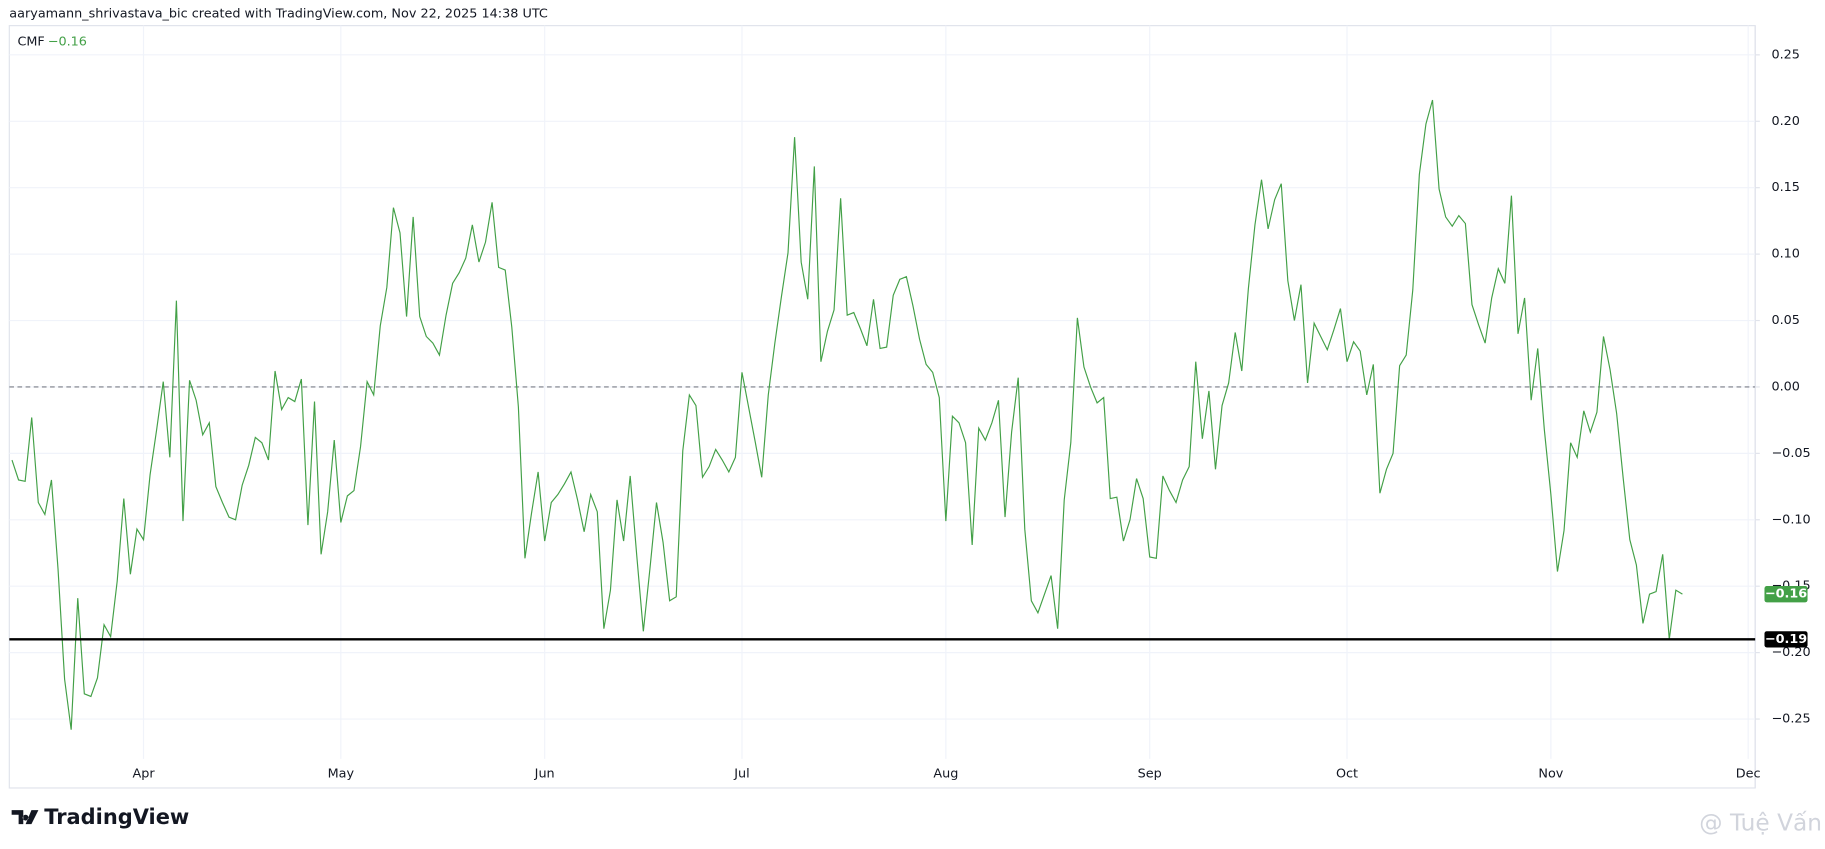  I want to click on logo-icon, so click(25, 817).